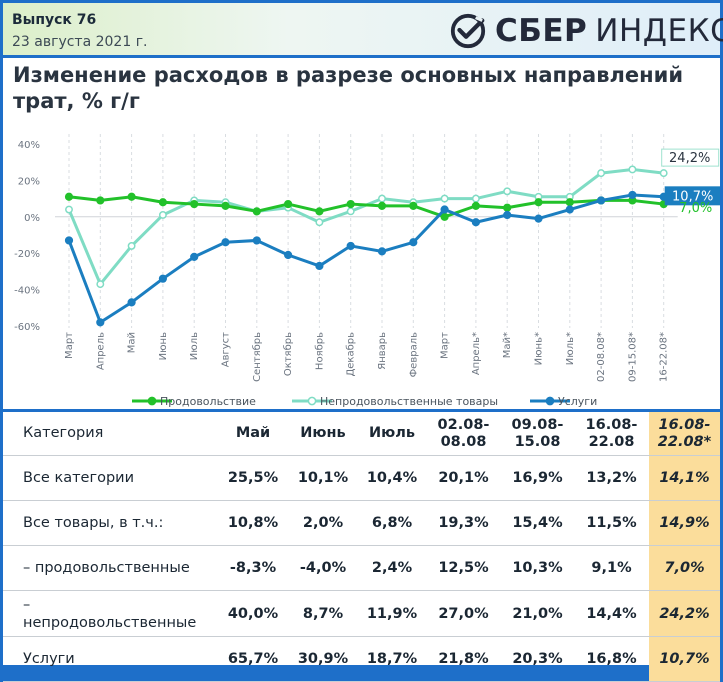 The width and height of the screenshot is (723, 682). Describe the element at coordinates (586, 31) in the screenshot. I see `sber-index-logo: СБЕР ИНДЕКС` at that location.